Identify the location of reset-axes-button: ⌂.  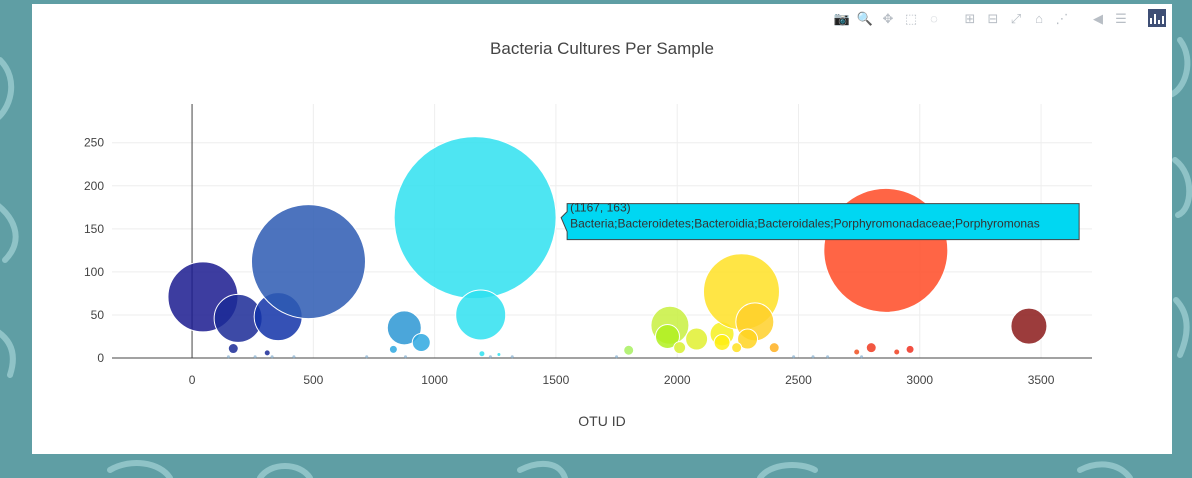
(1039, 18).